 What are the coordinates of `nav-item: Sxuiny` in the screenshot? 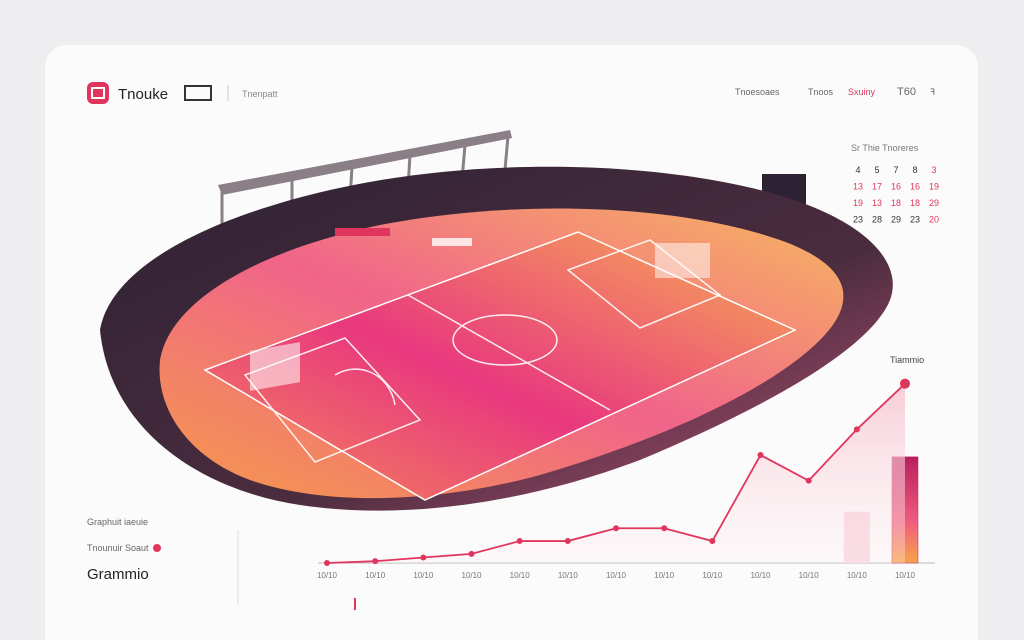 It's located at (862, 92).